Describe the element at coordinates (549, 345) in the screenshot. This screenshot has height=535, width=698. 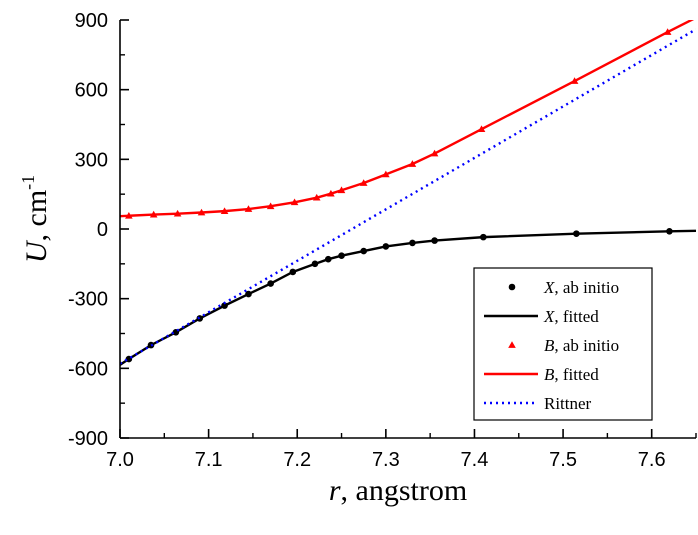
I see `legend-label-var-2: B` at that location.